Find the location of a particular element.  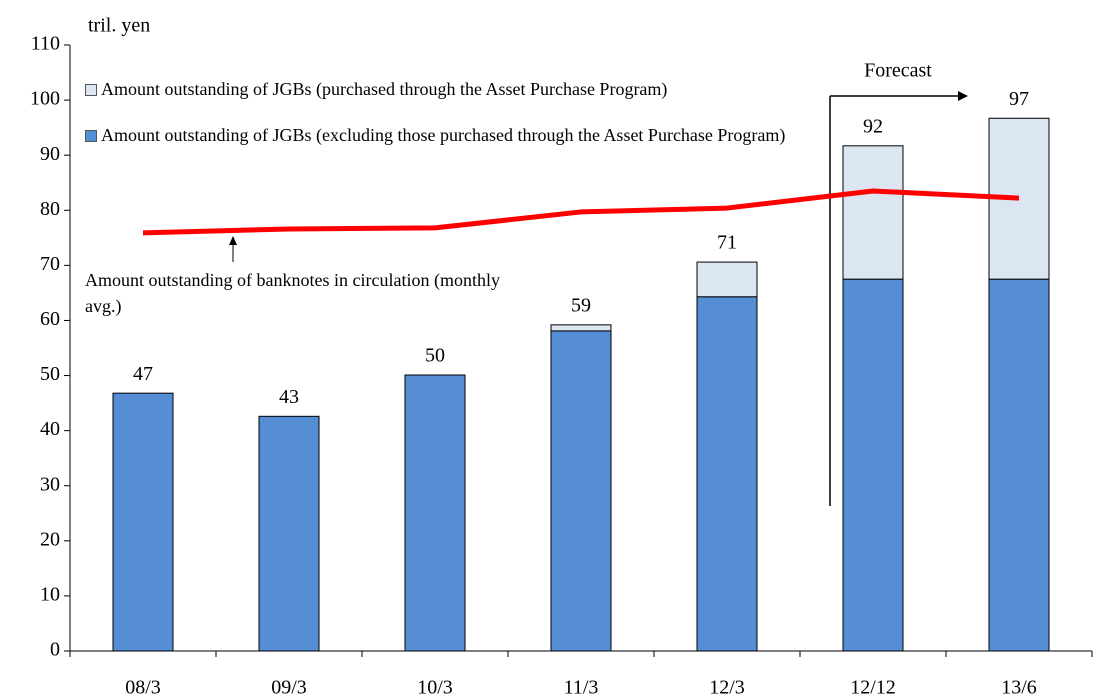

x-tick-label: 08/3 is located at coordinates (143, 688).